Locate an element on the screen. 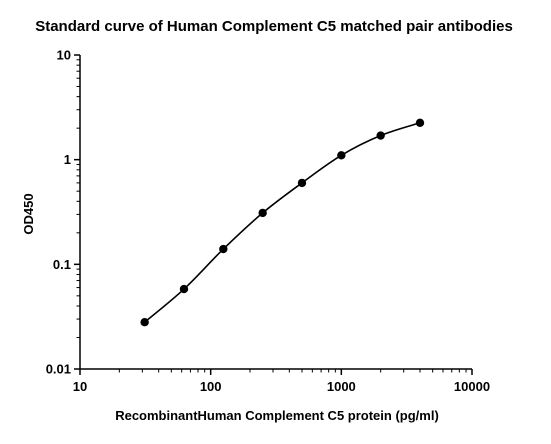  y-tick-label: 0.1 is located at coordinates (62, 264).